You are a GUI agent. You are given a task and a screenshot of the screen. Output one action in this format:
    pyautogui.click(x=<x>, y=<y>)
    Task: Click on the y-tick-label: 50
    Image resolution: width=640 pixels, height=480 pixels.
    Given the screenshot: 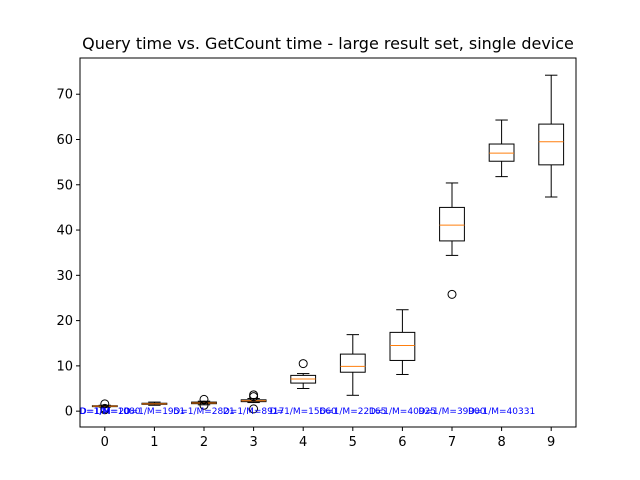 What is the action you would take?
    pyautogui.click(x=64, y=185)
    